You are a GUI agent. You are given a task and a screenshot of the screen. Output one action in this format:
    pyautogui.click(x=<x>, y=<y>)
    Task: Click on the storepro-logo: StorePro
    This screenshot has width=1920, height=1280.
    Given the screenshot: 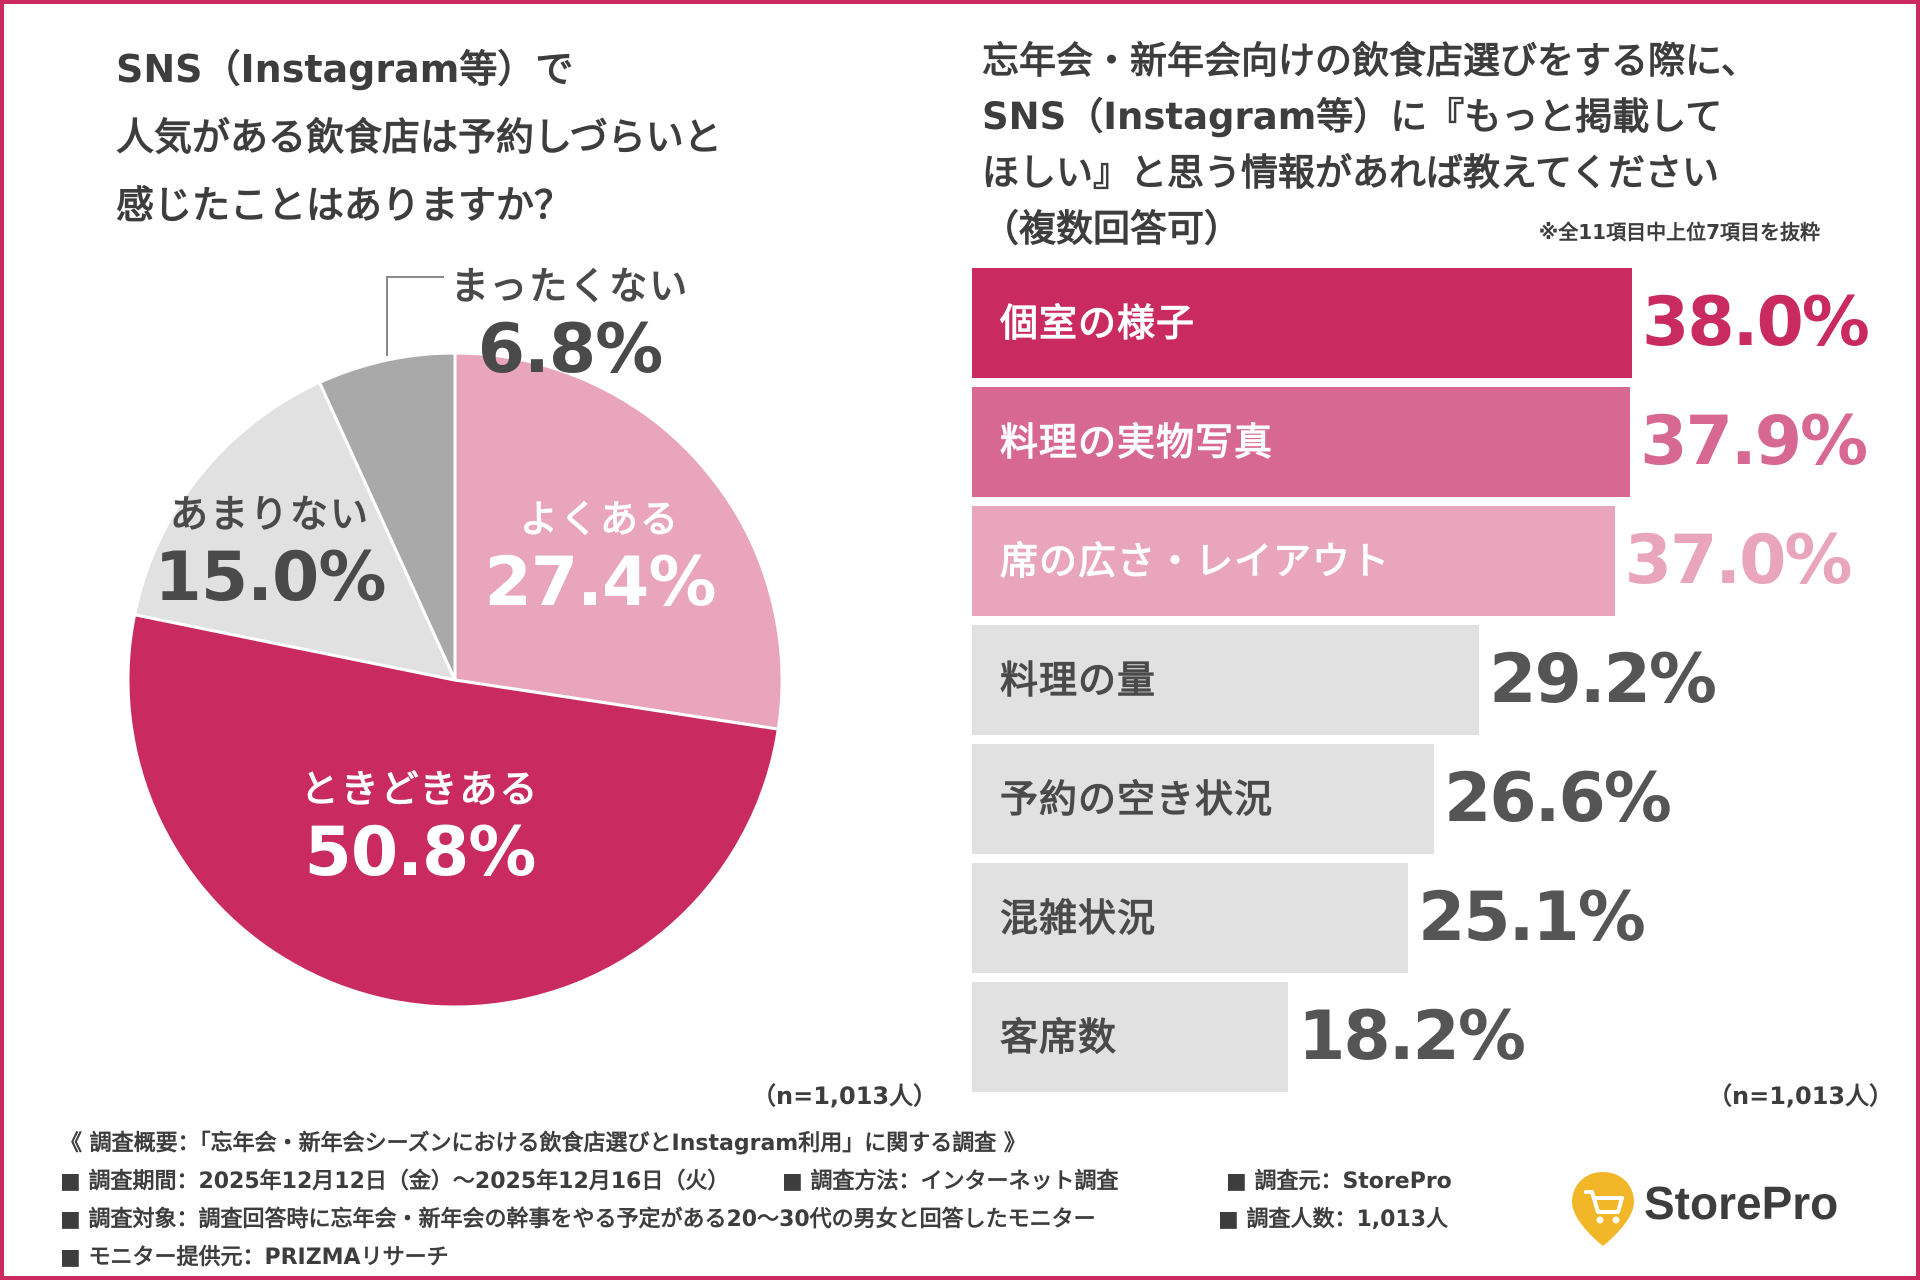 What is the action you would take?
    pyautogui.click(x=1728, y=1208)
    